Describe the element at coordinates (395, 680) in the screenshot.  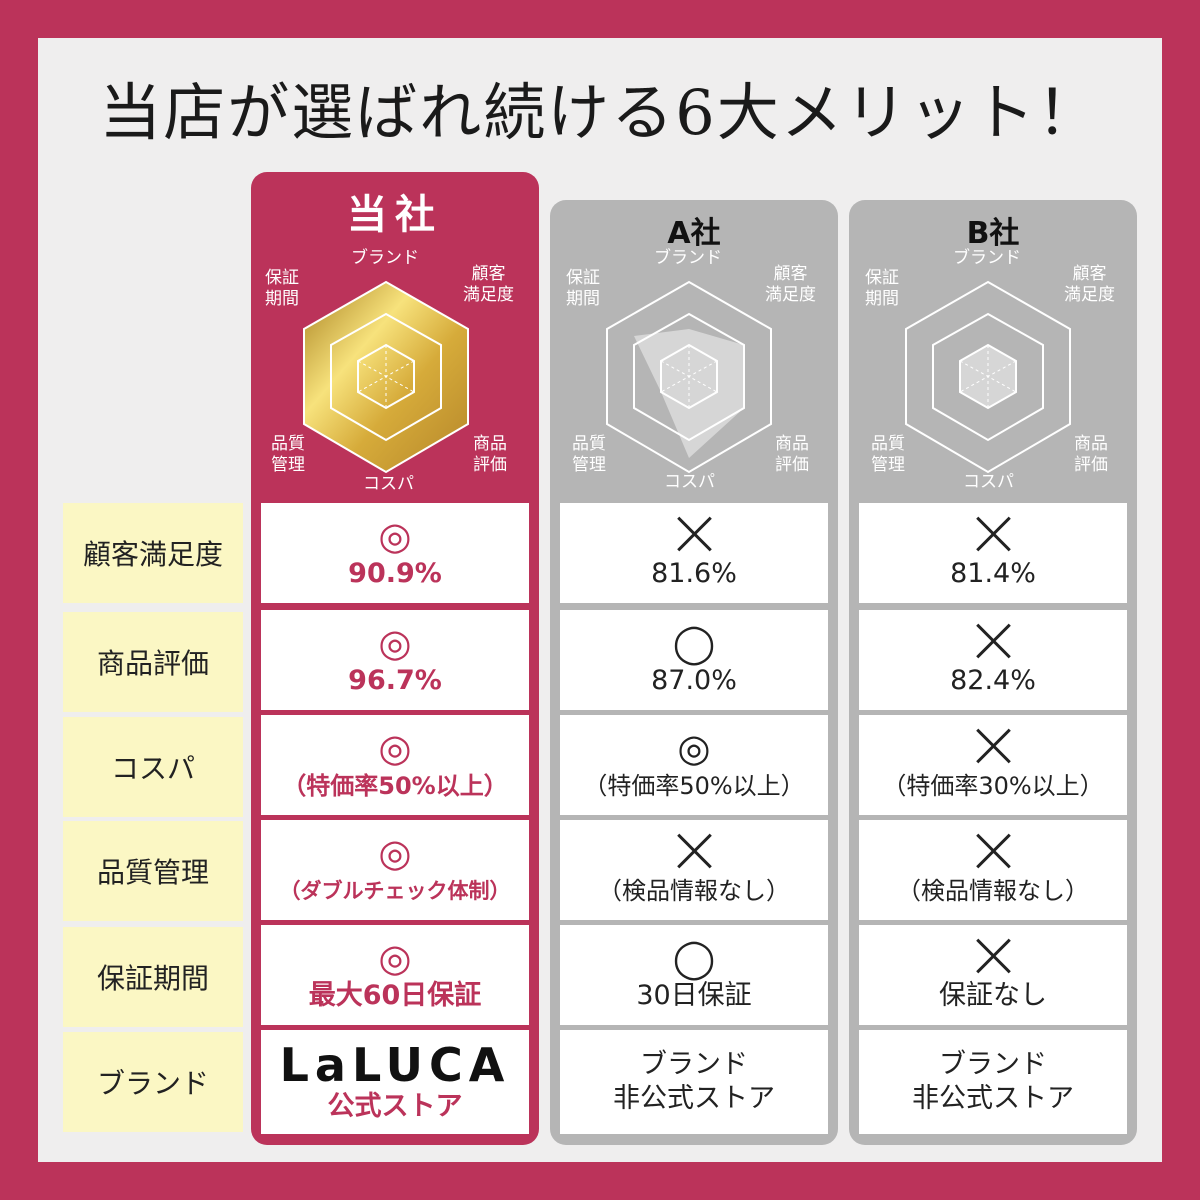
I see `cell-value: 96.7%` at that location.